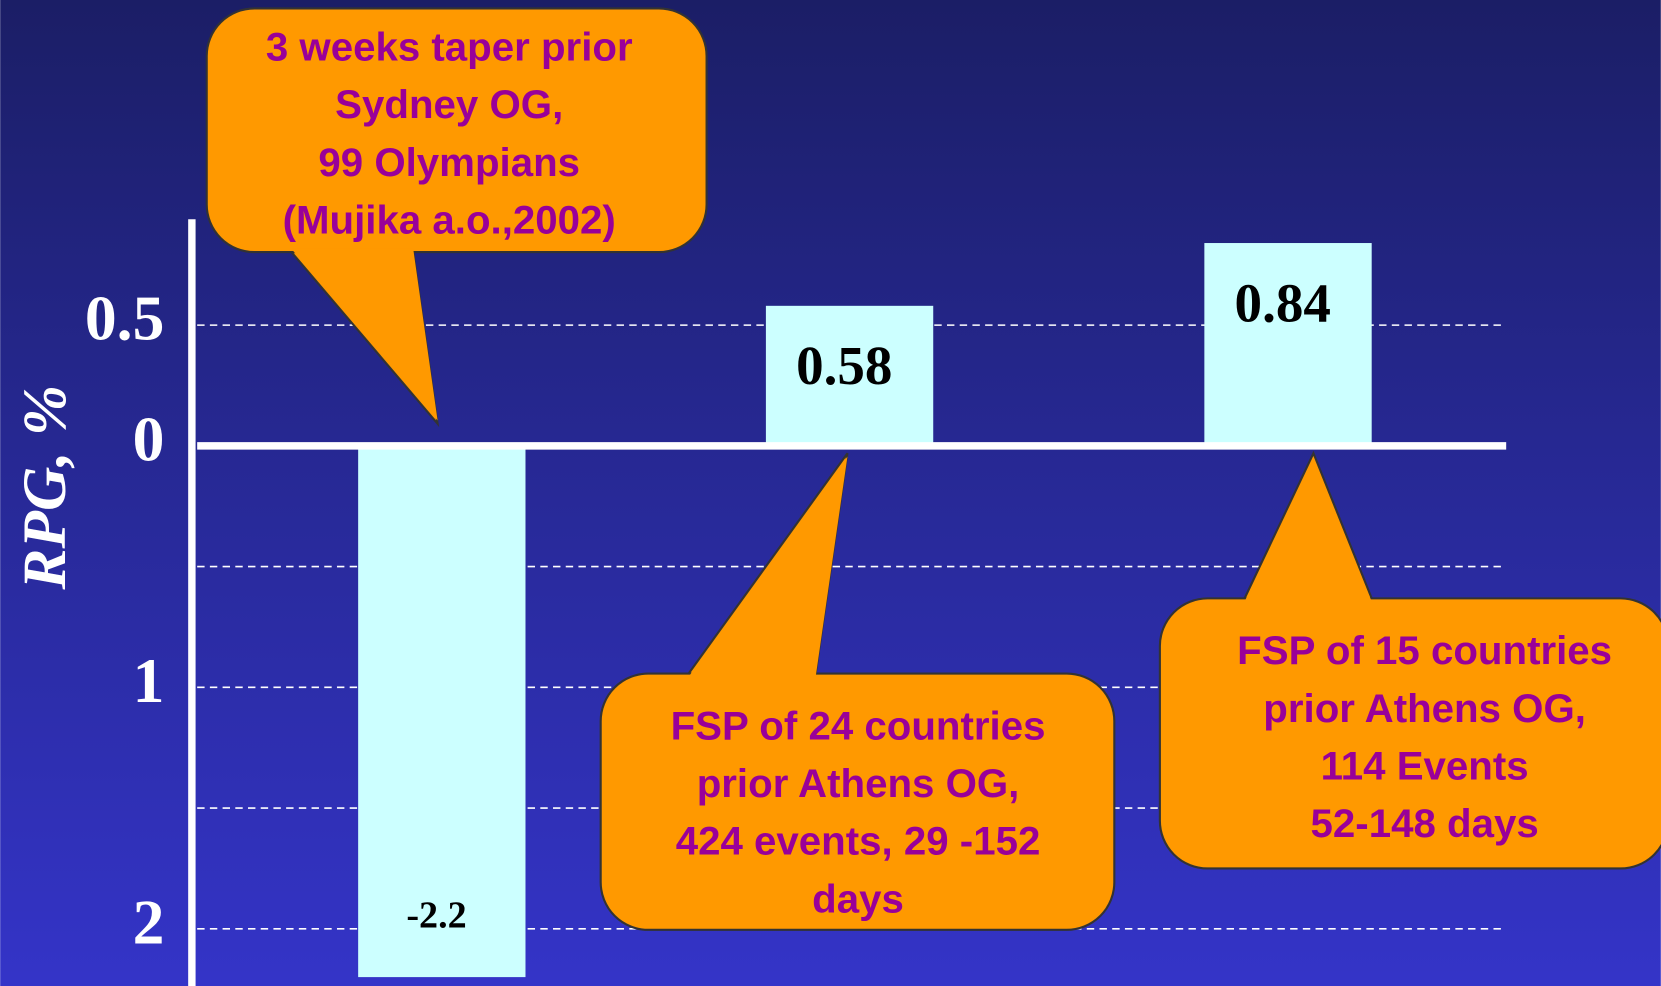 The image size is (1661, 986). What do you see at coordinates (1424, 650) in the screenshot?
I see `callout-text: FSP of 15 countries` at bounding box center [1424, 650].